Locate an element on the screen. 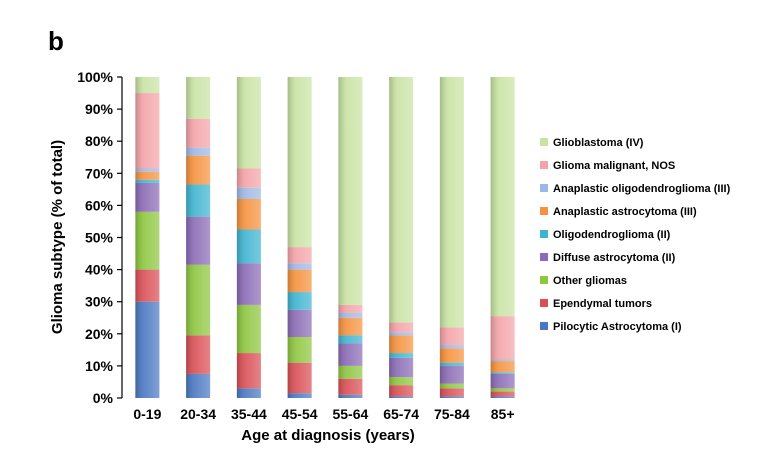  y-axis-title: Glioma subtype (% of total) is located at coordinates (57, 237).